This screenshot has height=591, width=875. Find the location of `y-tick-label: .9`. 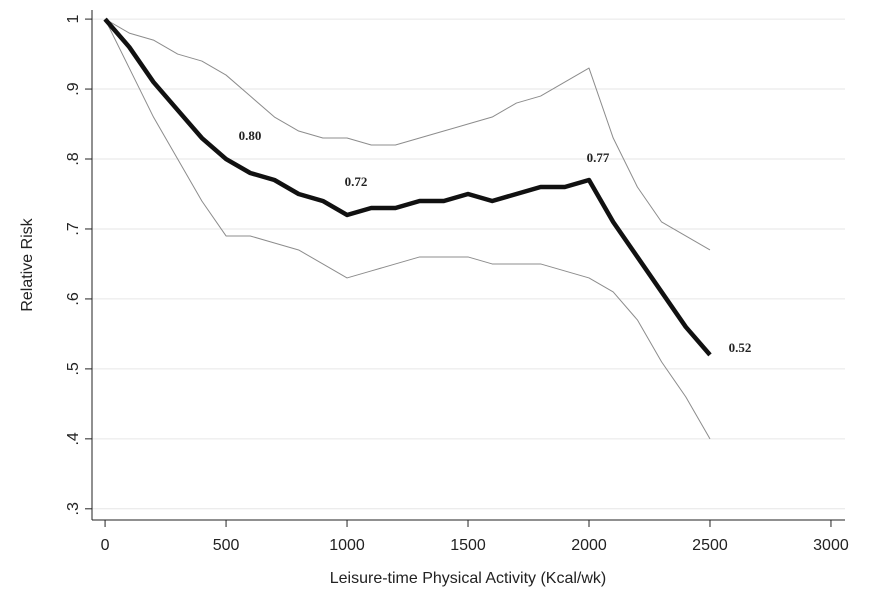

y-tick-label: .9 is located at coordinates (73, 88).